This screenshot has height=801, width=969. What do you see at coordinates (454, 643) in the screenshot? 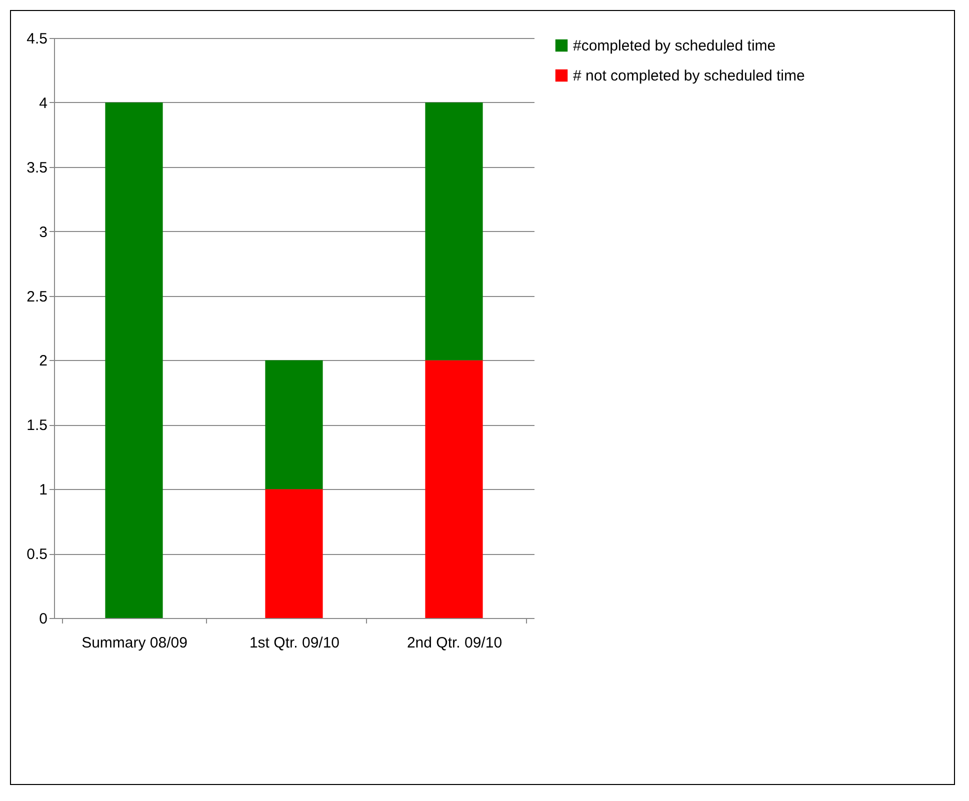
I see `x-tick-label: 2nd Qtr. 09/10` at bounding box center [454, 643].